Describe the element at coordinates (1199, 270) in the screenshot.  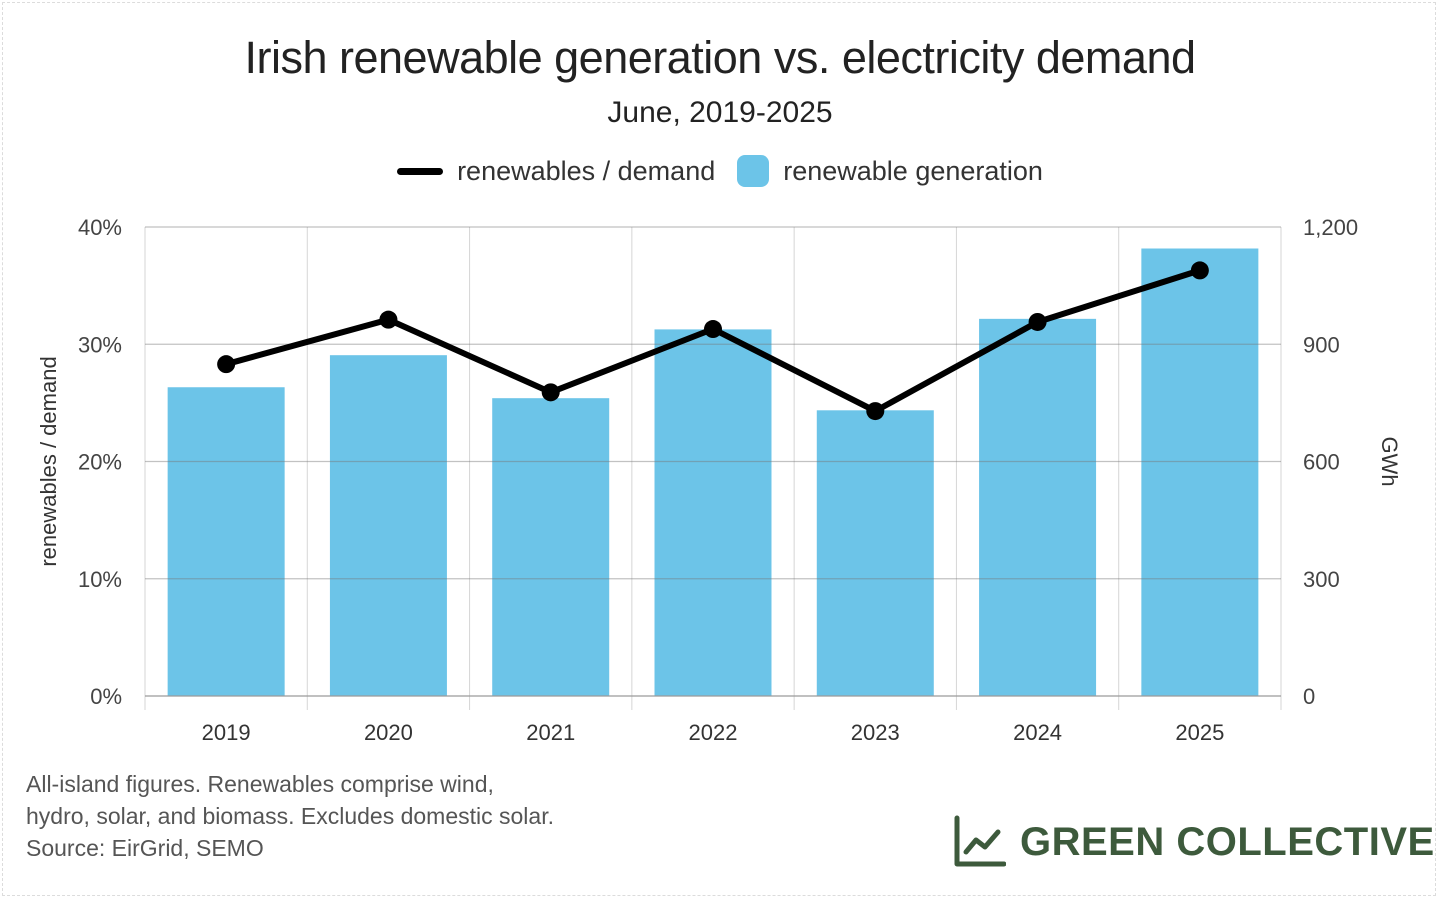
I see `ratio-point-2025` at that location.